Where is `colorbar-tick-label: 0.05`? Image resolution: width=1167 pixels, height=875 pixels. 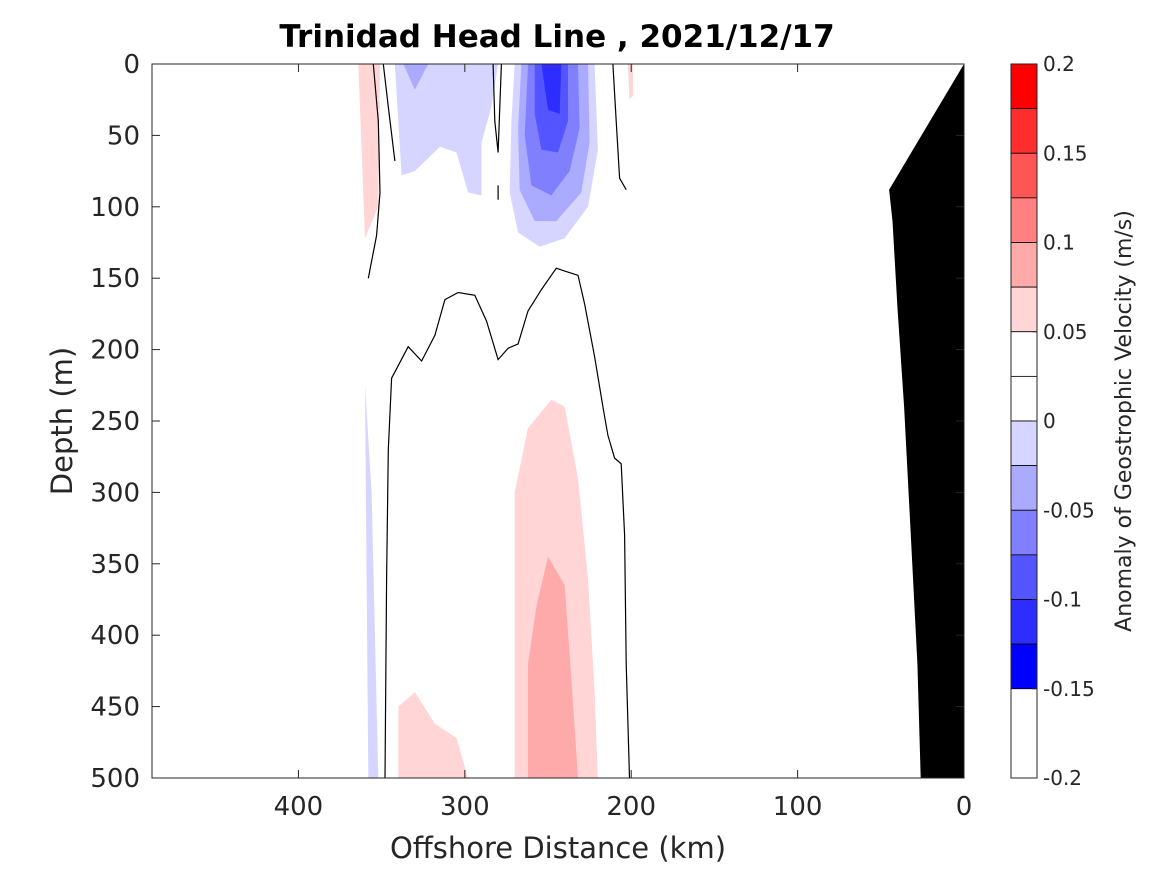
colorbar-tick-label: 0.05 is located at coordinates (1065, 332).